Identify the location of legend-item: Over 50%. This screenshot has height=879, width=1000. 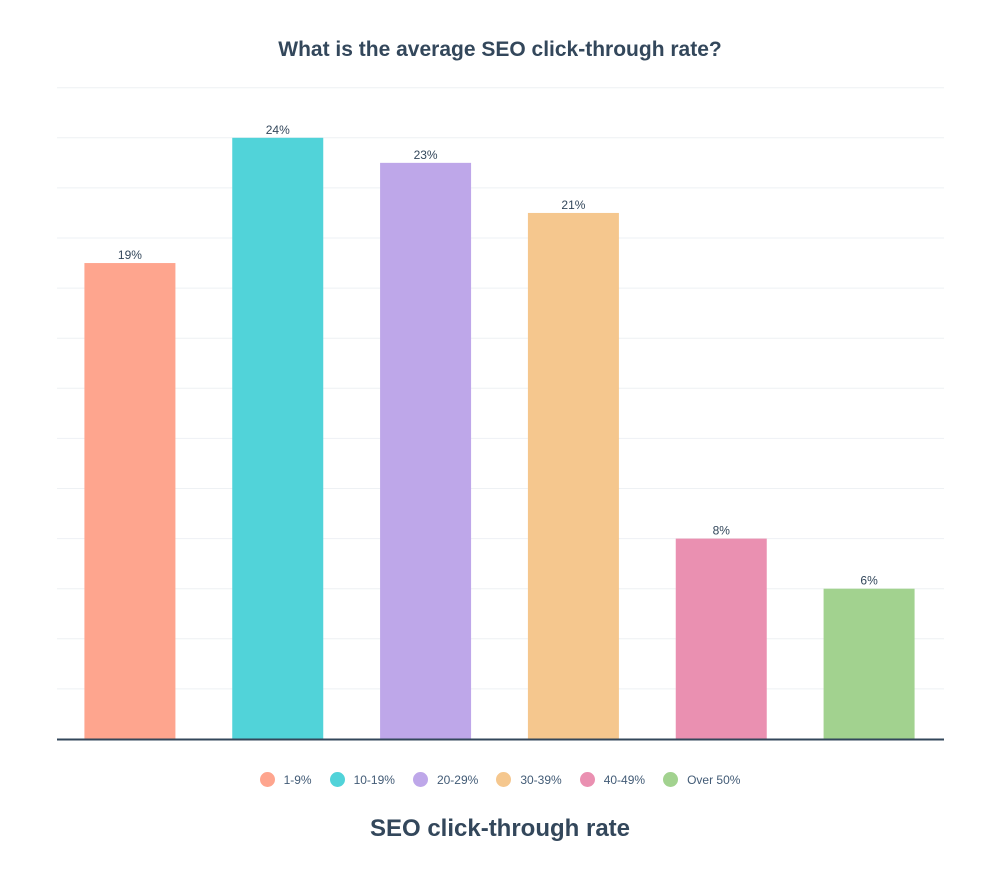
(701, 779).